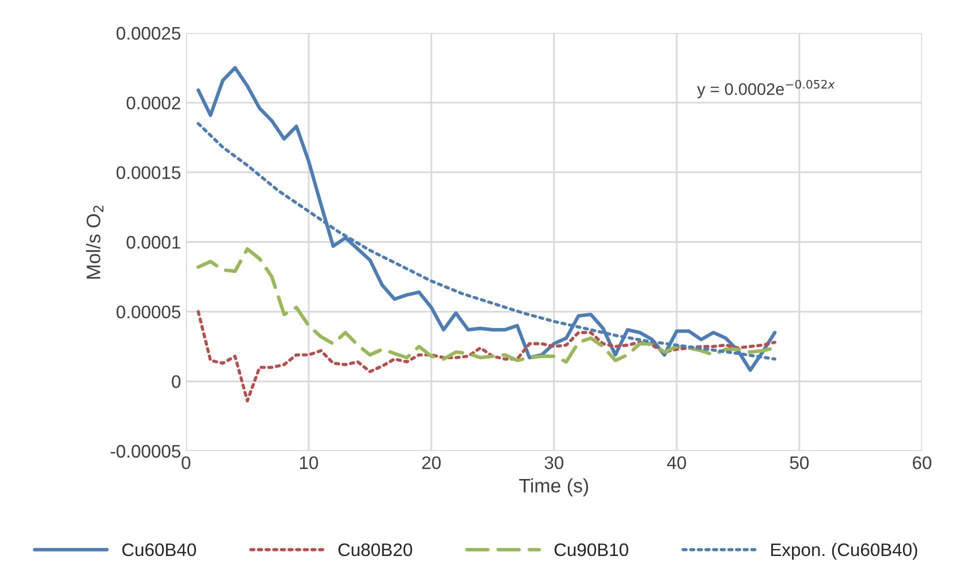 The width and height of the screenshot is (953, 576). I want to click on x-tick-label: 60, so click(922, 463).